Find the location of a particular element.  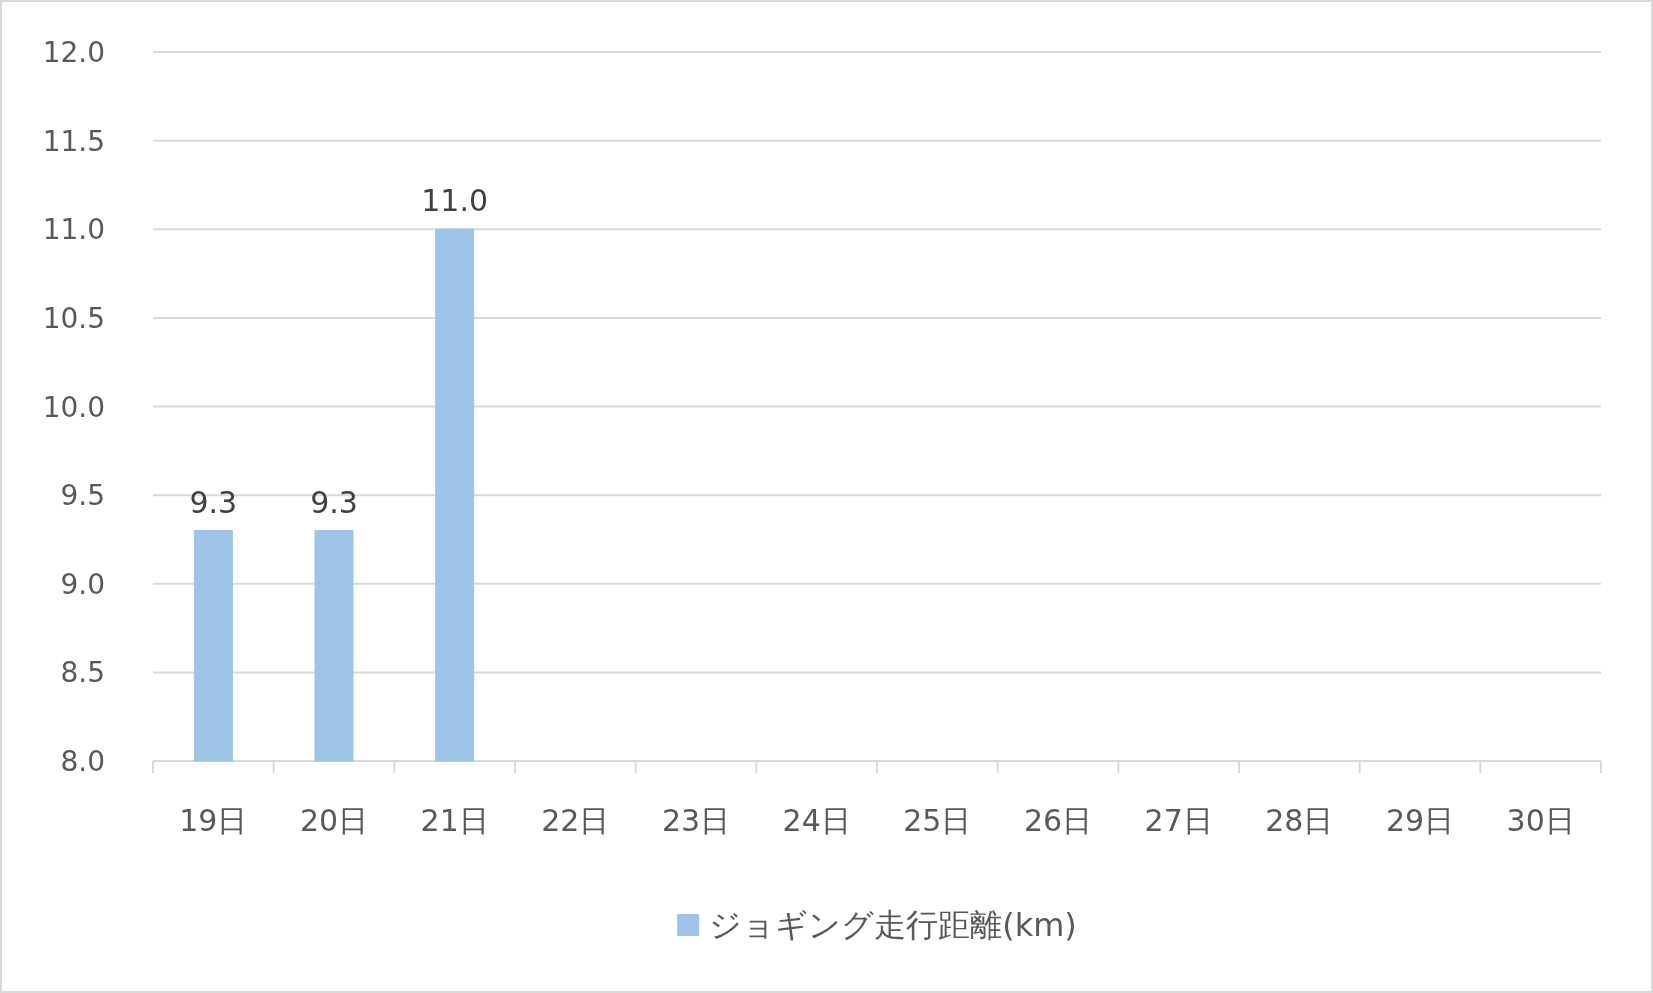

y-tick-label: 12.0 is located at coordinates (73, 52).